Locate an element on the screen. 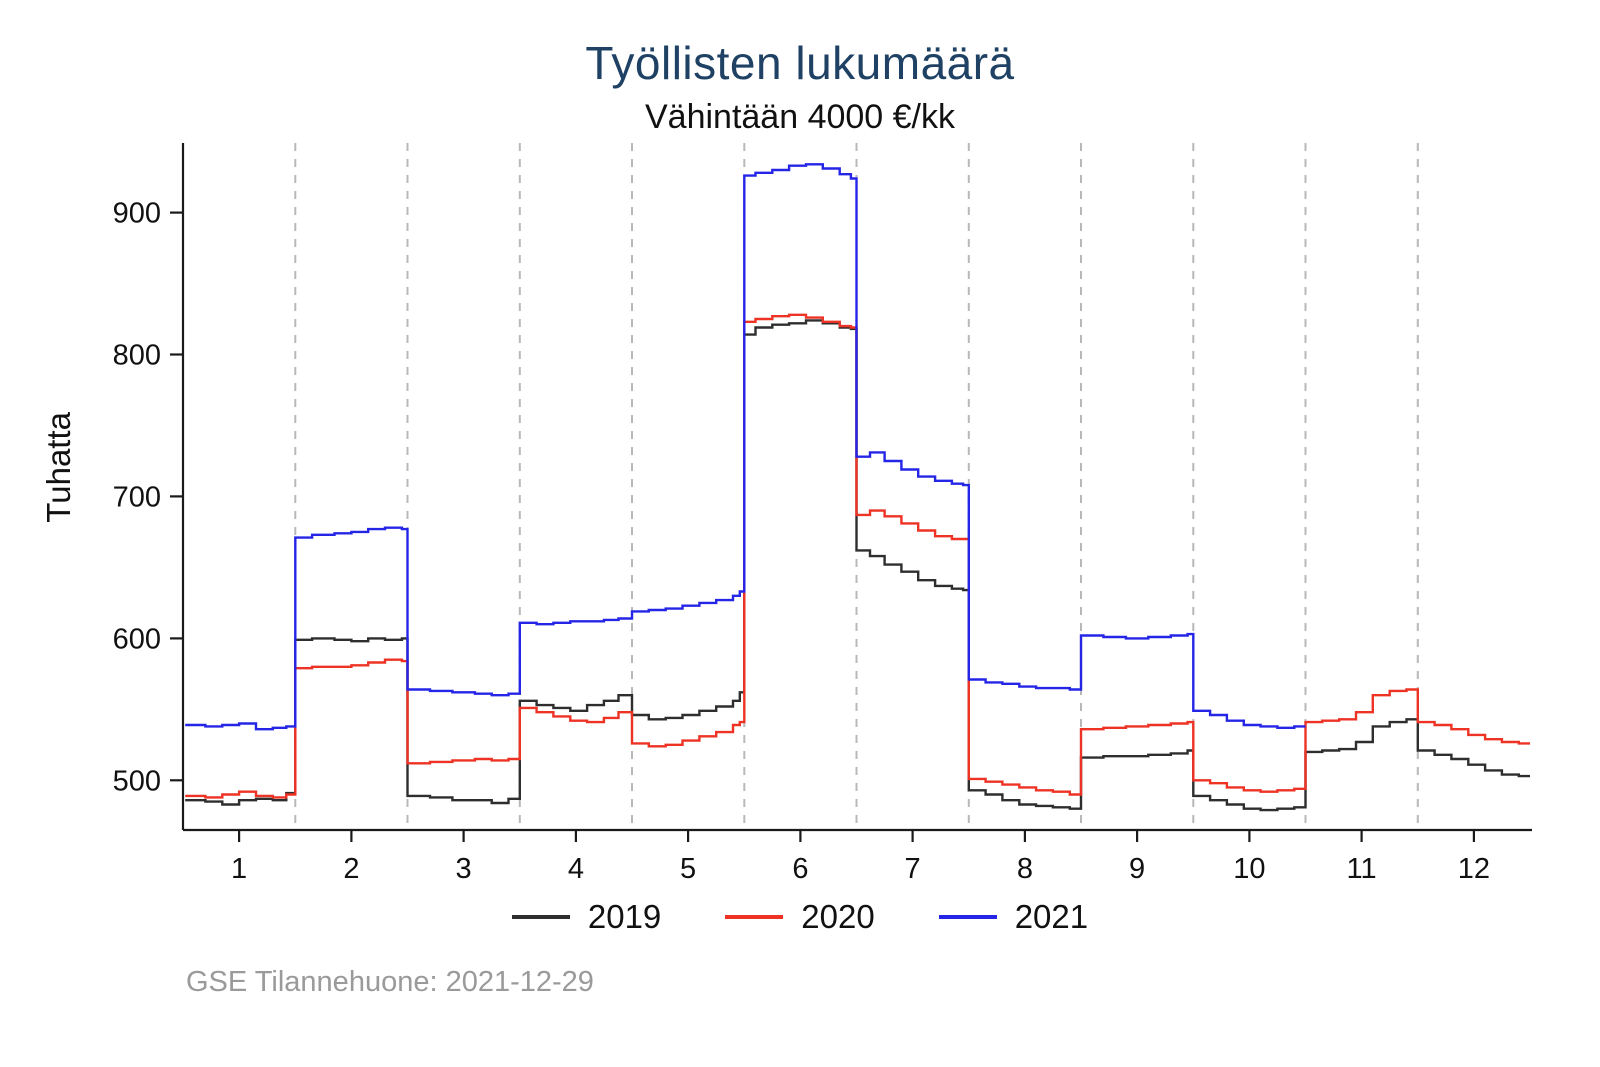  x-tick-label: 11 is located at coordinates (1362, 869).